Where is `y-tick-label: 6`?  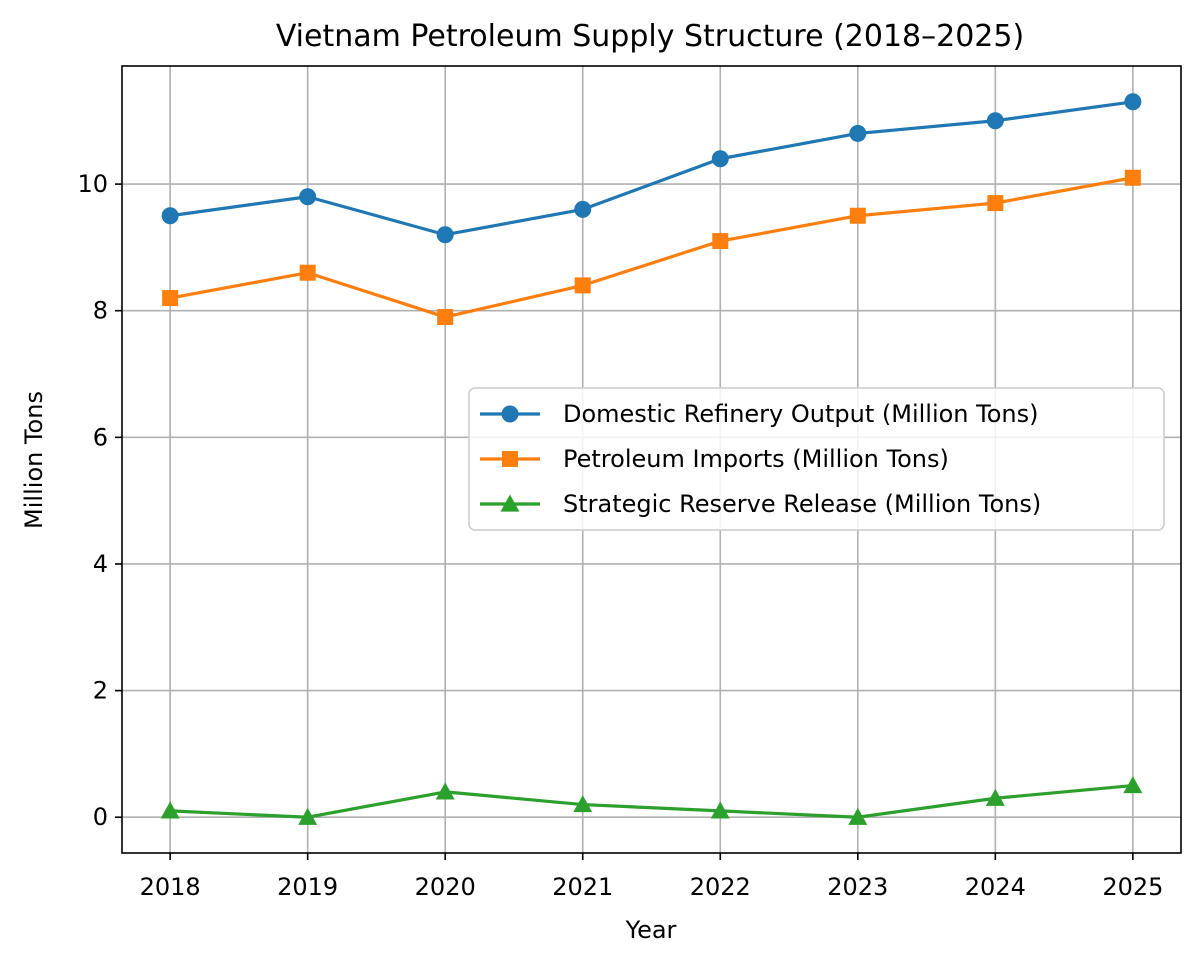 y-tick-label: 6 is located at coordinates (100, 437).